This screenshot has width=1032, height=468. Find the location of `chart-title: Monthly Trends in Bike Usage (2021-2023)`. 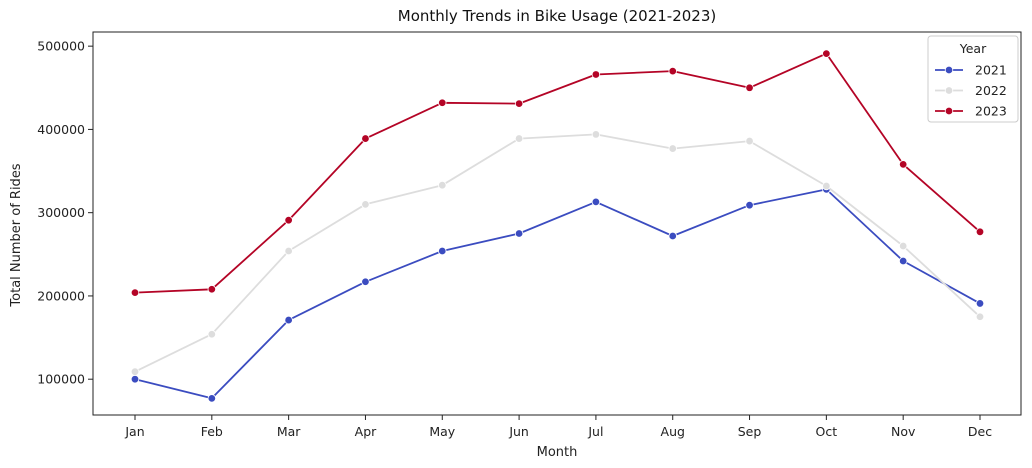

chart-title: Monthly Trends in Bike Usage (2021-2023) is located at coordinates (557, 16).